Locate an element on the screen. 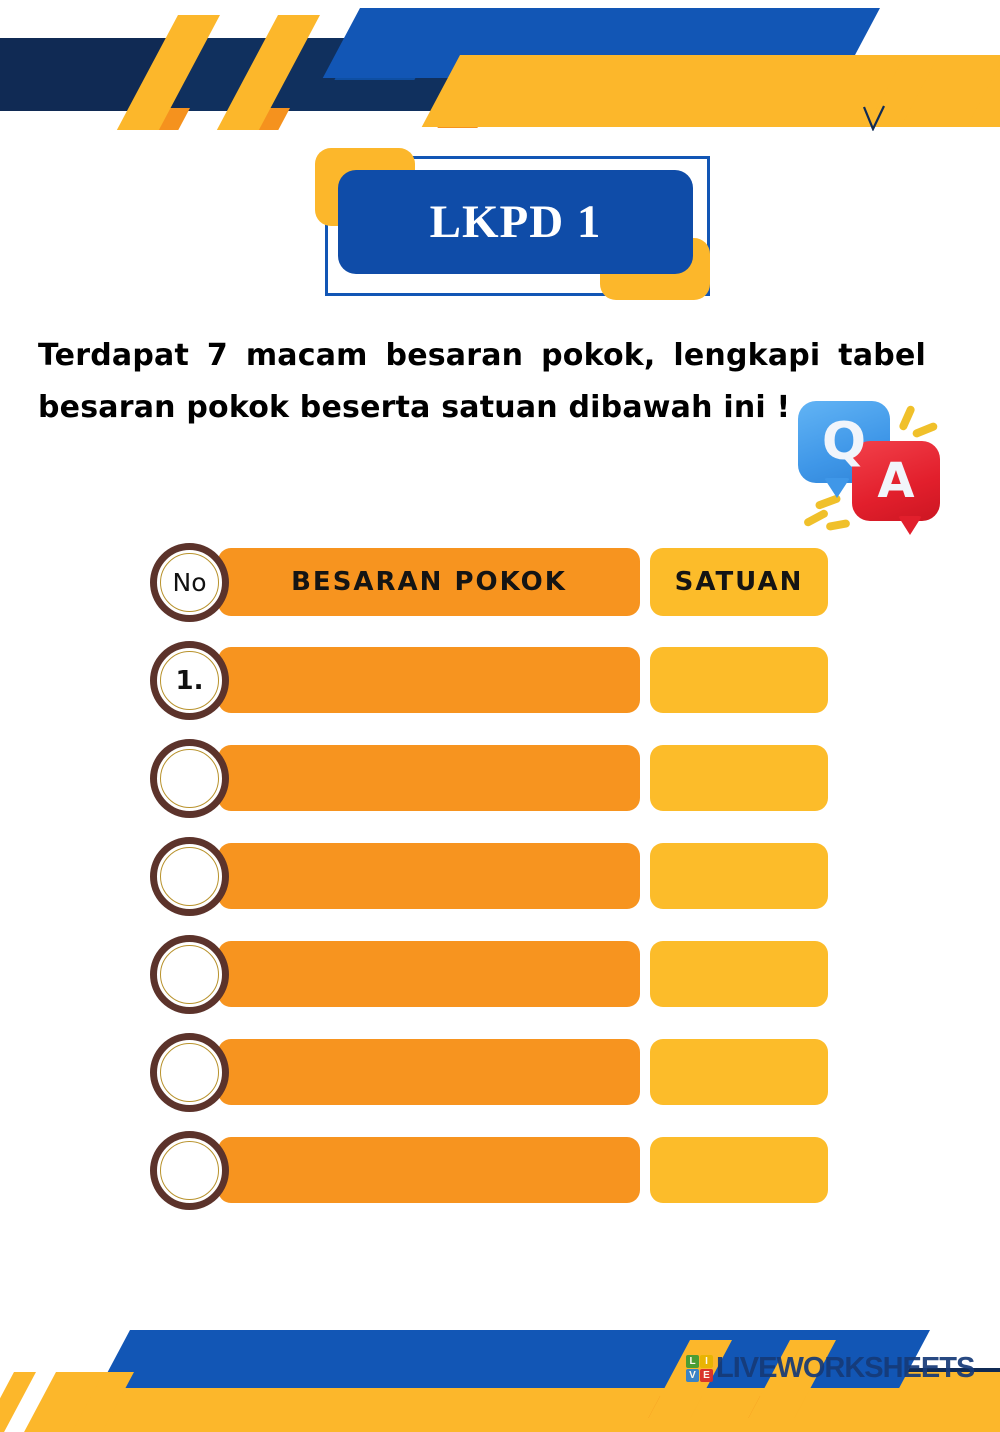 This screenshot has width=1000, height=1432. header-unit-cell: SATUAN is located at coordinates (739, 582).